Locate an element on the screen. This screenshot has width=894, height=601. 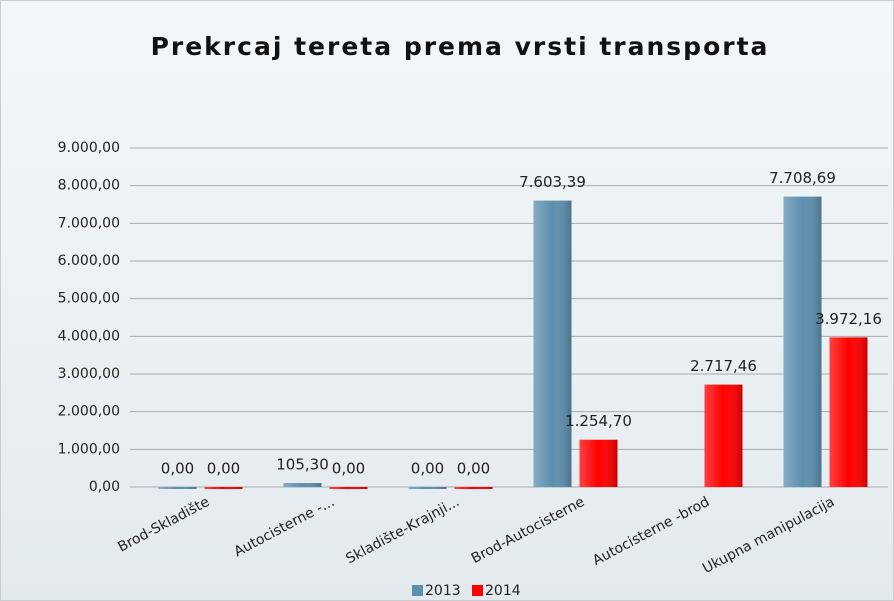
y-tick-label: 0,00 is located at coordinates (104, 487).